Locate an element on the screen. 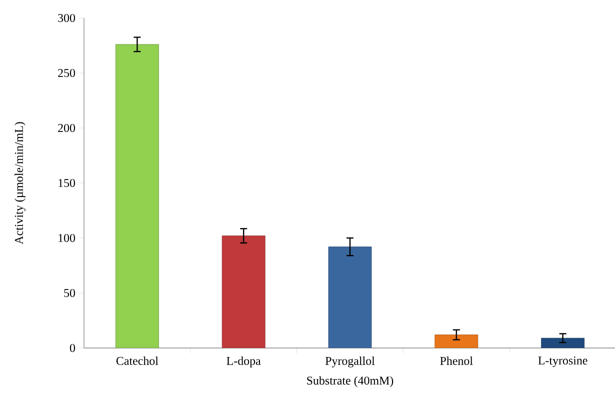  x-tick-label: Pyrogallol is located at coordinates (350, 362).